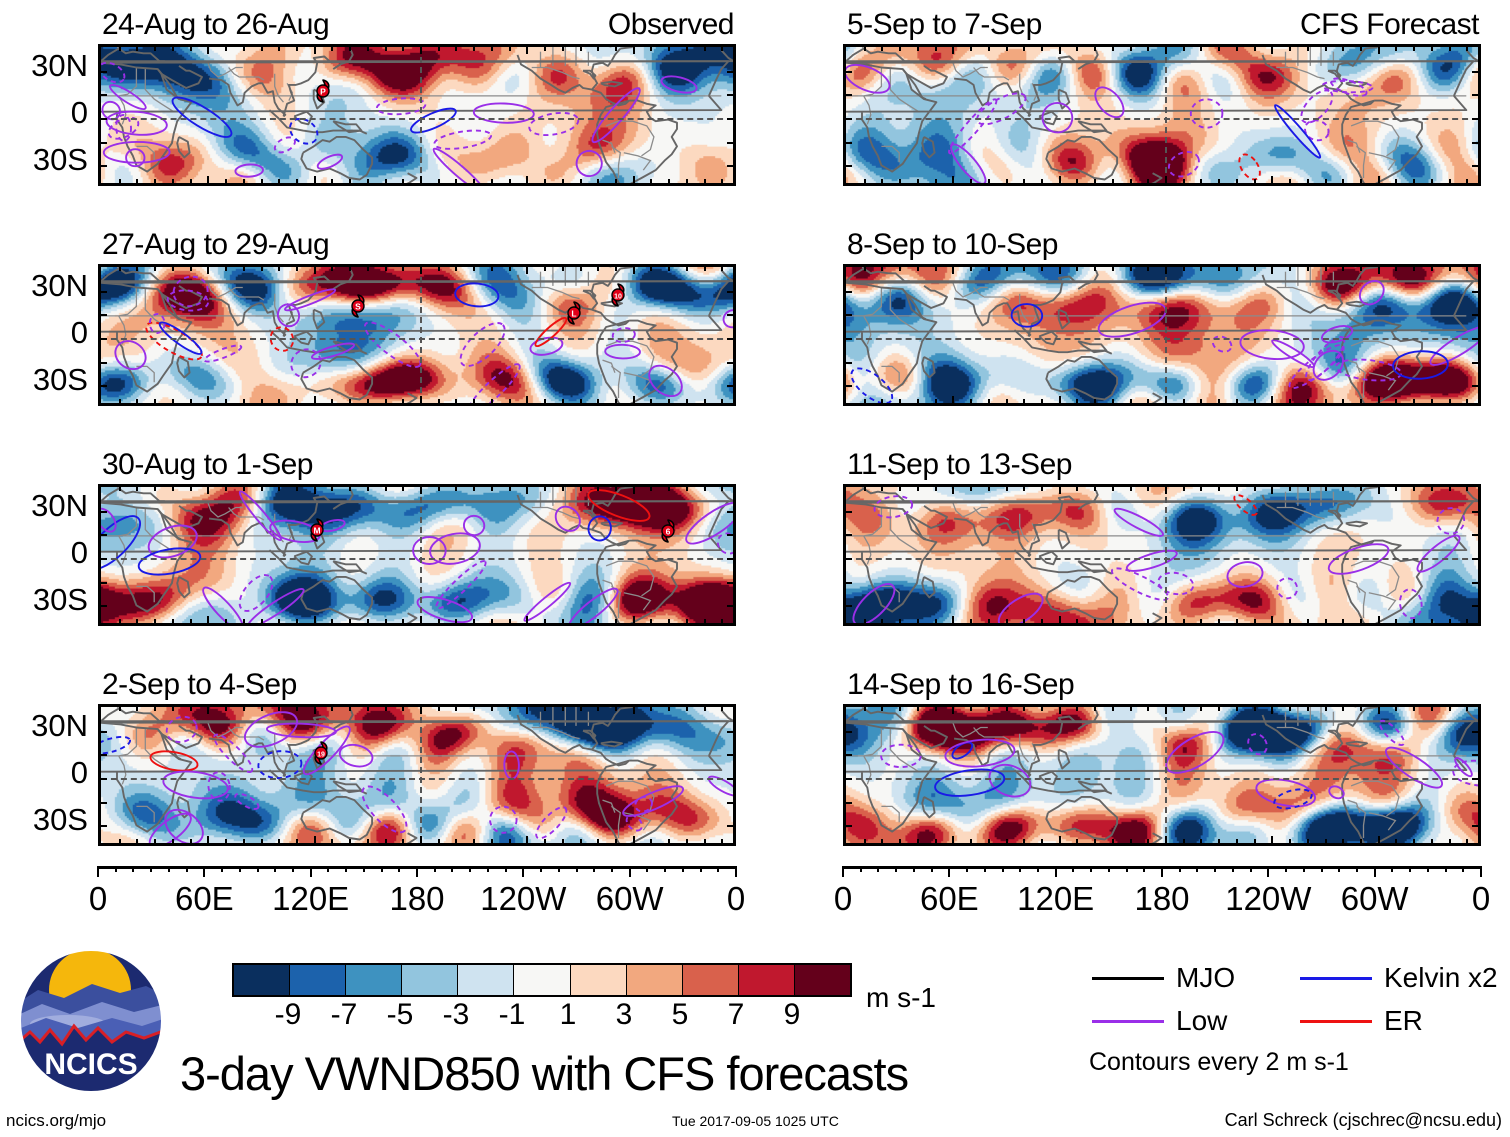 This screenshot has height=1137, width=1510. Describe the element at coordinates (1162, 555) in the screenshot. I see `map-p7` at that location.